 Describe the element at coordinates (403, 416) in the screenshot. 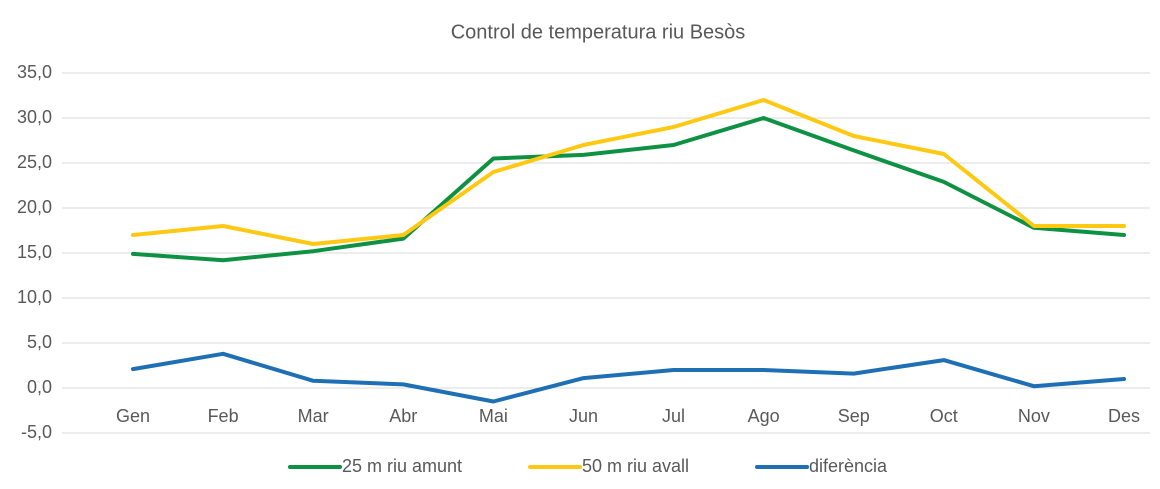

I see `x-tick-label: Abr` at that location.